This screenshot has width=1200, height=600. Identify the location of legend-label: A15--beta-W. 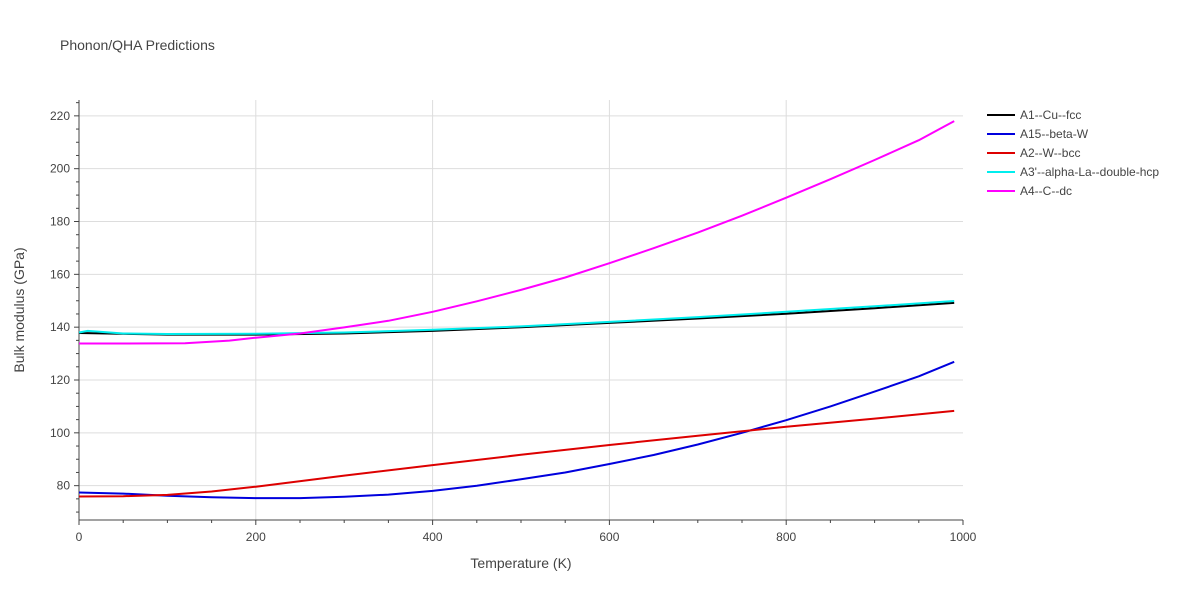
(1054, 134).